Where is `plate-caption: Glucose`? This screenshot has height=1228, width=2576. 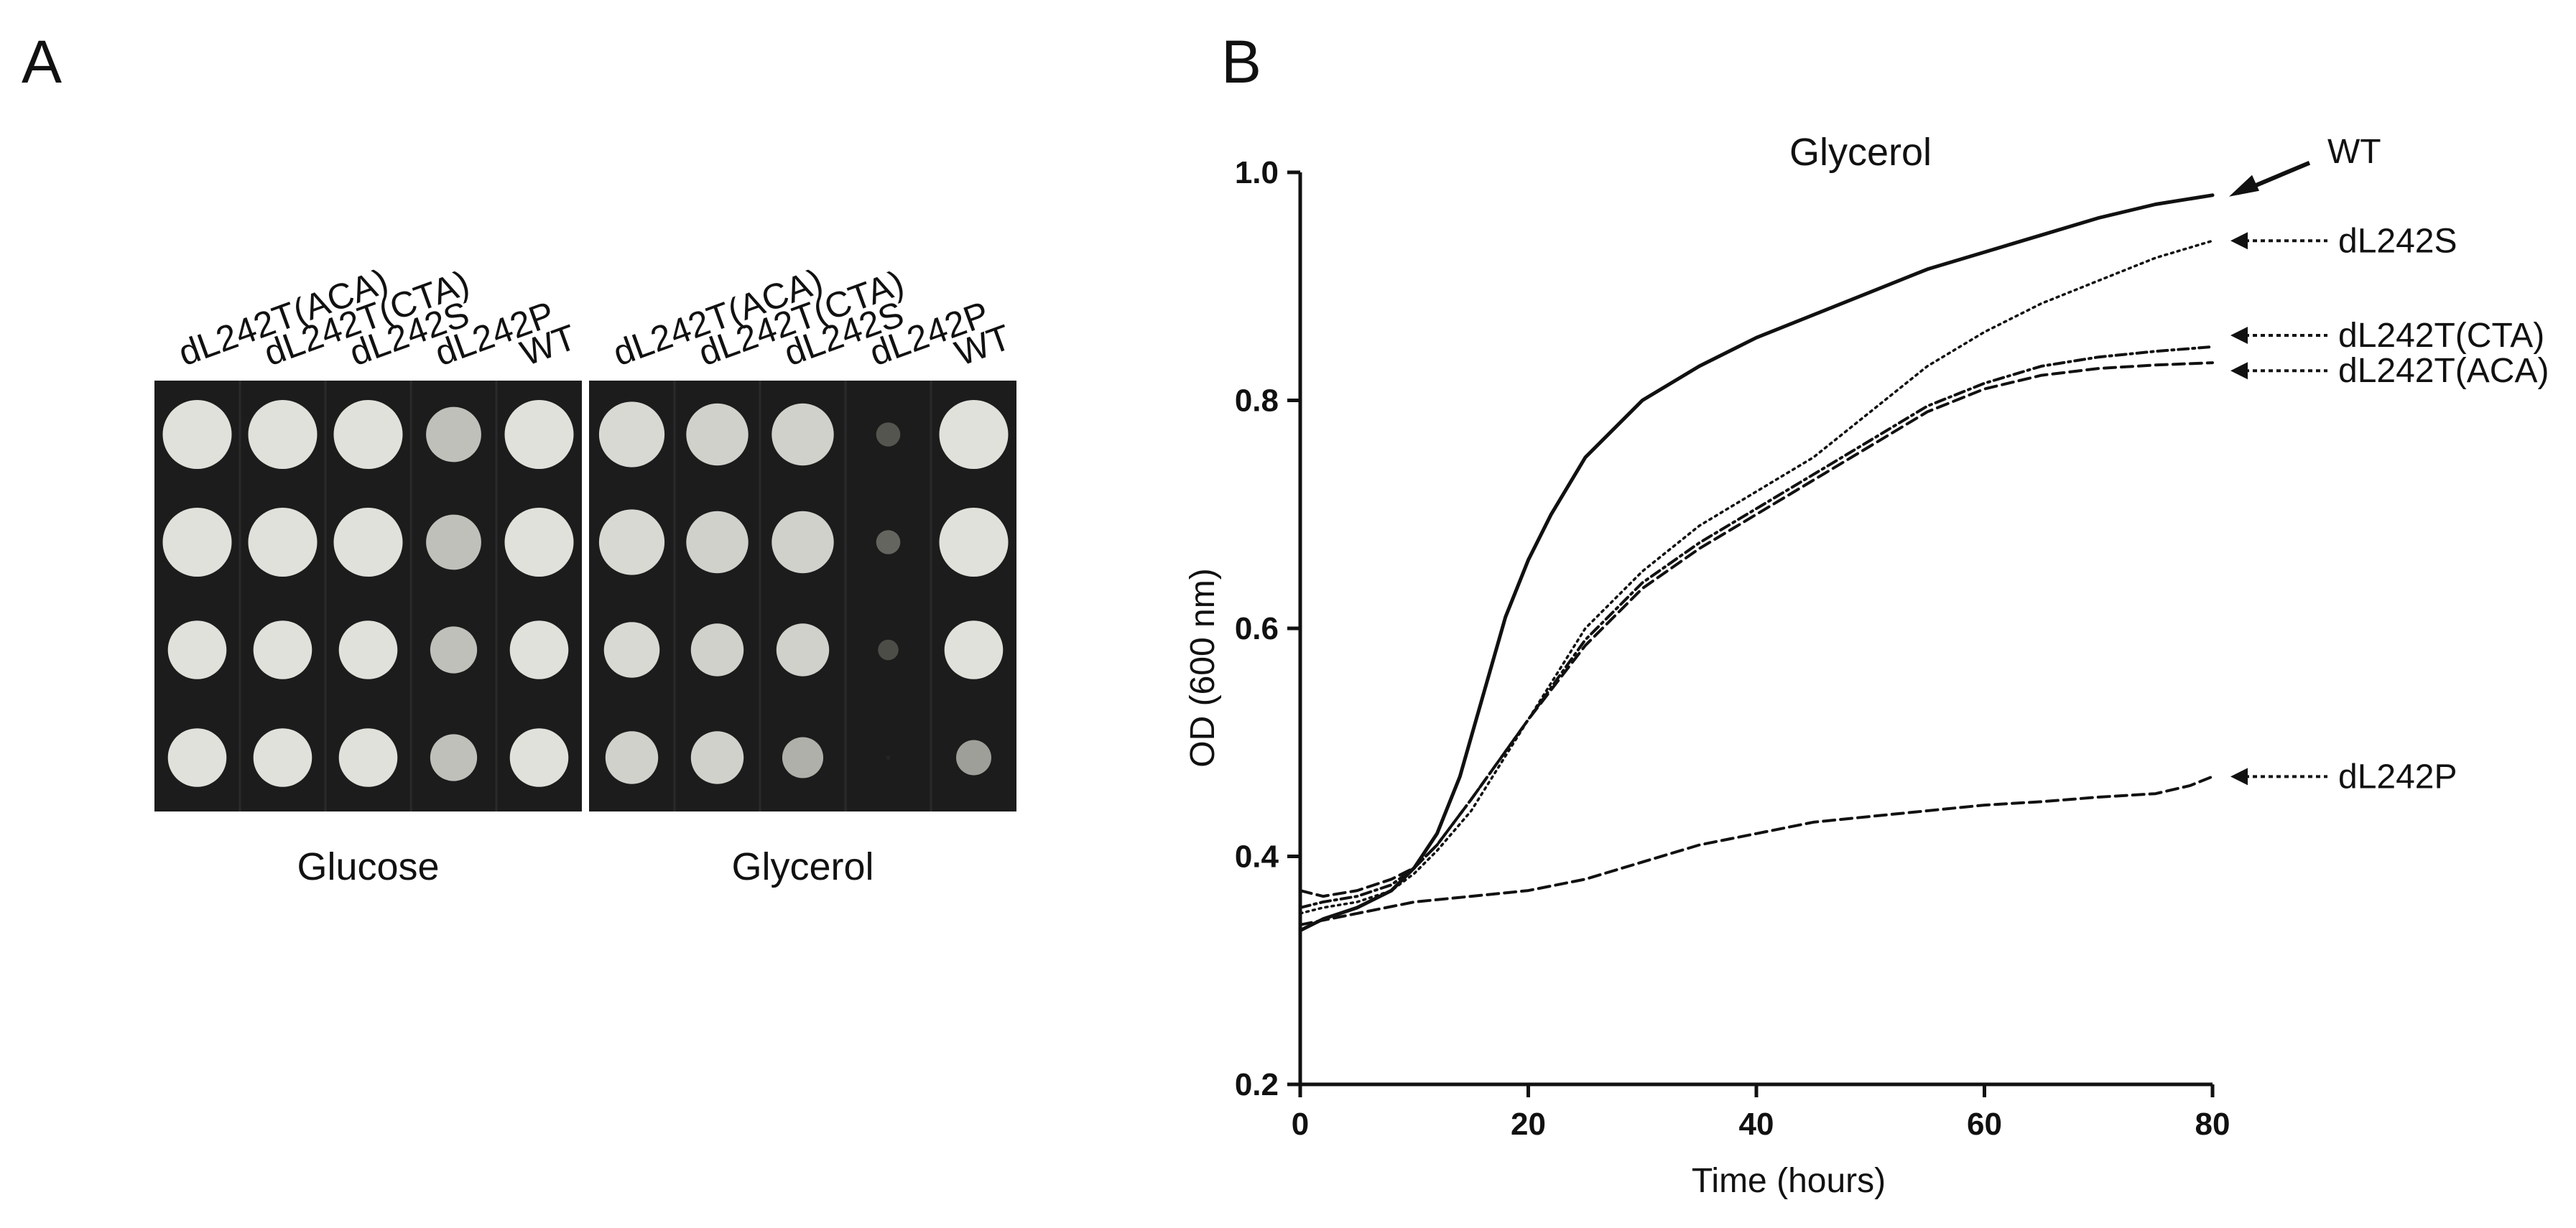 plate-caption: Glucose is located at coordinates (368, 867).